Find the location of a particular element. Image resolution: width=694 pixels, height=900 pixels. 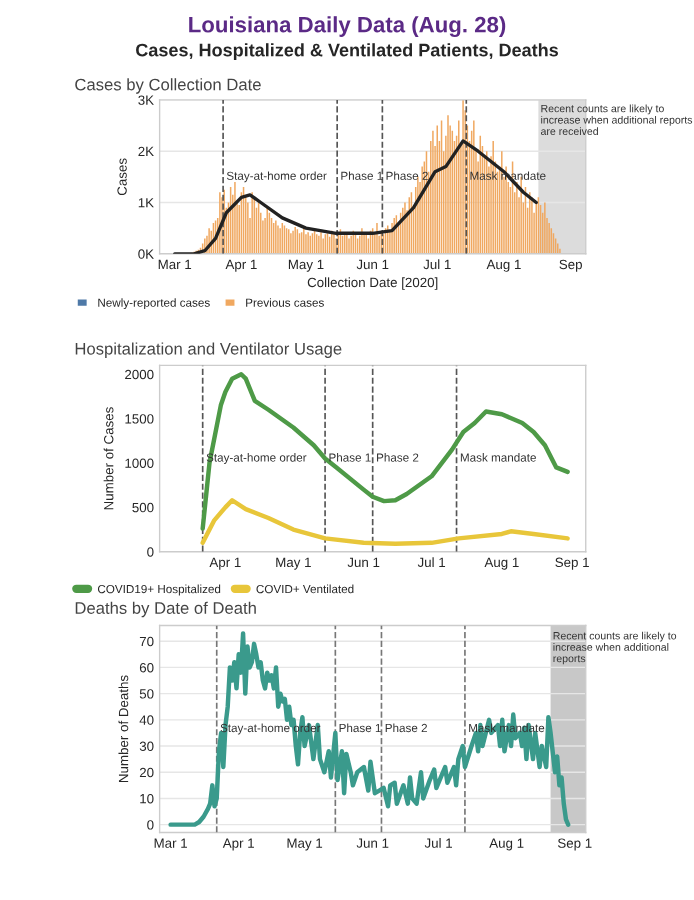

chart-title: Deaths by Date of Death is located at coordinates (165, 609).